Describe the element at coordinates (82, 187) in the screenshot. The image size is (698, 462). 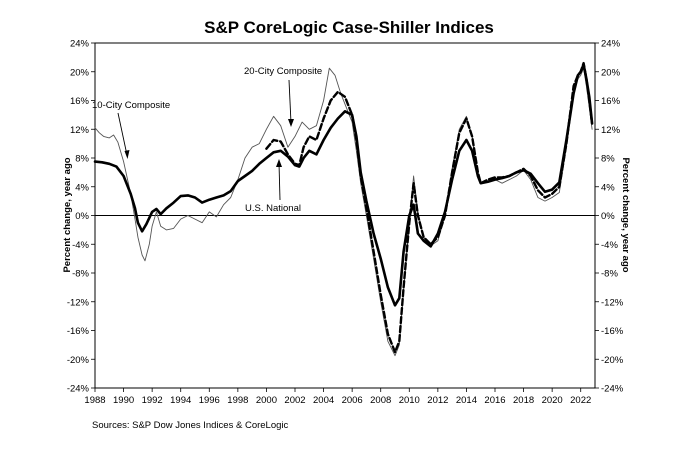
I see `y-tick-label-left: 4%` at that location.